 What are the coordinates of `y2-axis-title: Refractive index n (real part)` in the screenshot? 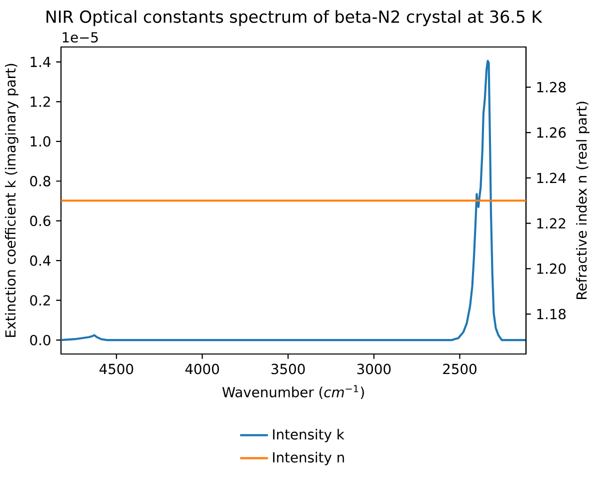 It's located at (583, 200).